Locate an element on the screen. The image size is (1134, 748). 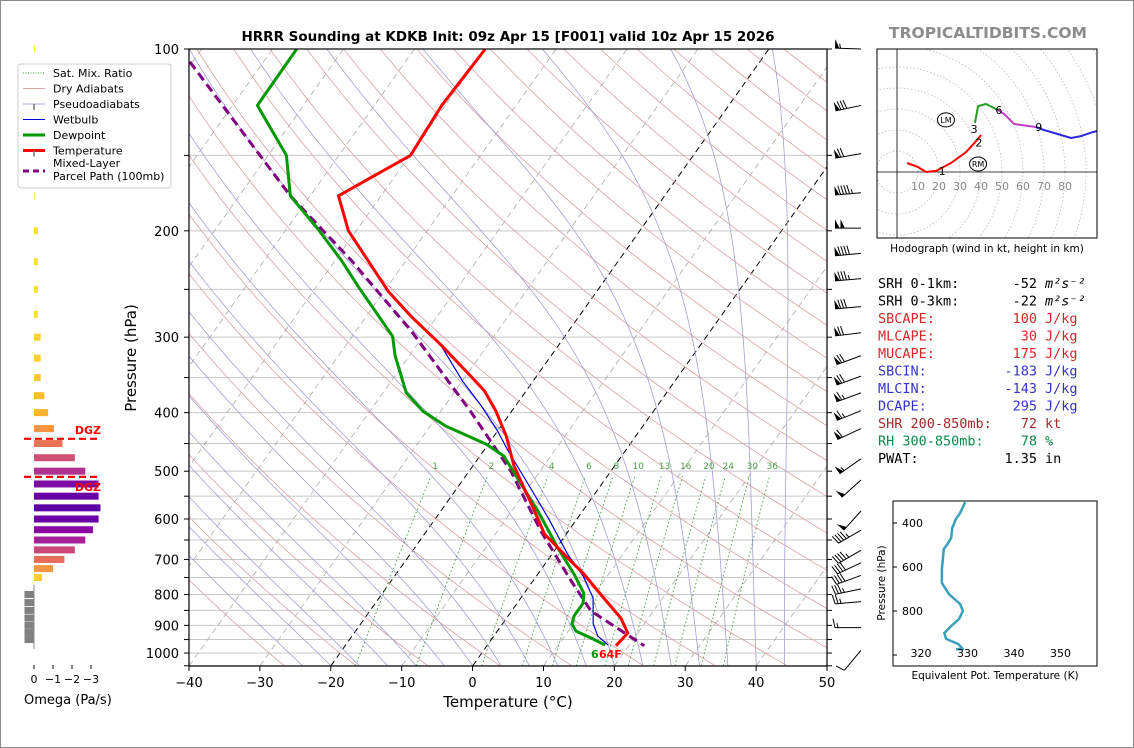
stat-value: -143 is located at coordinates (1020, 389).